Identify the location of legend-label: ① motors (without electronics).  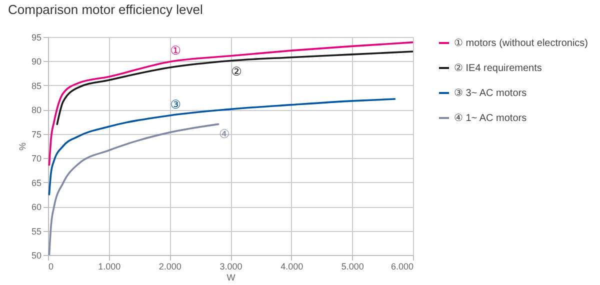
(521, 43).